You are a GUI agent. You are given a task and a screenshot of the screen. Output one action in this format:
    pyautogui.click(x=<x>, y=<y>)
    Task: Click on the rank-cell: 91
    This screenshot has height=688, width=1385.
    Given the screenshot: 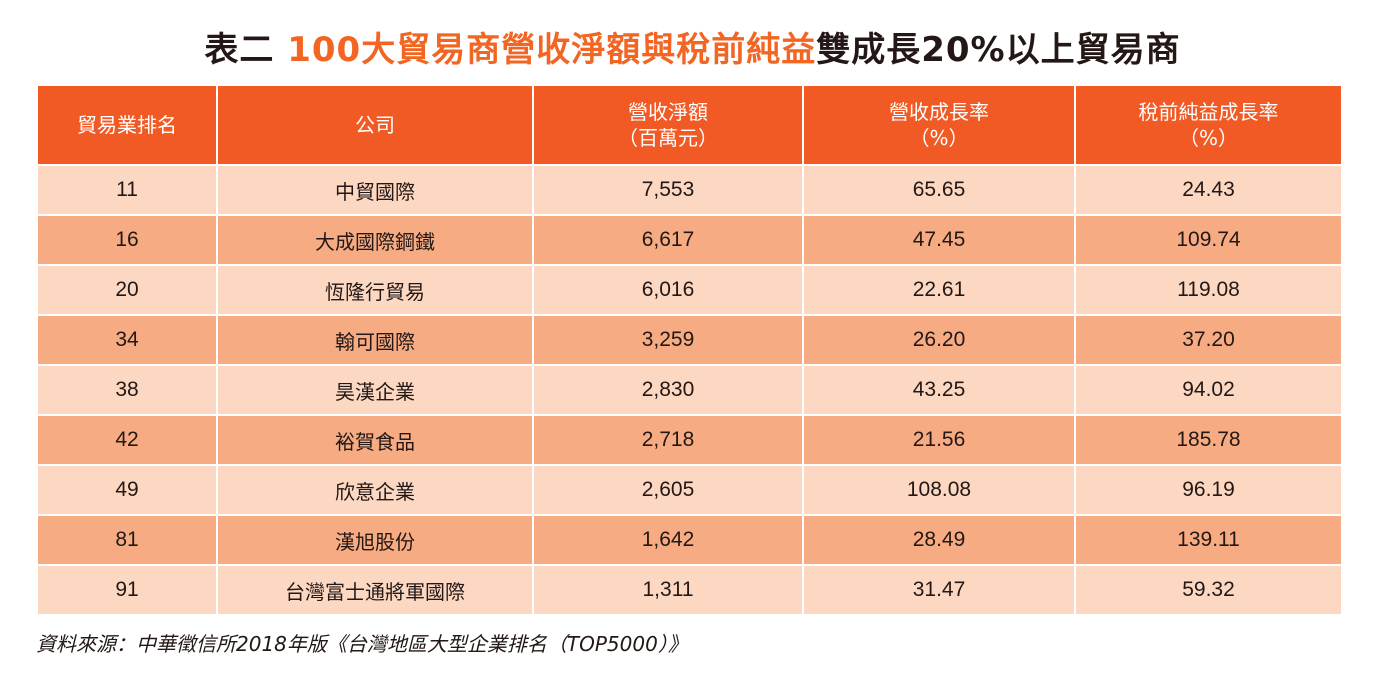 What is the action you would take?
    pyautogui.click(x=127, y=590)
    